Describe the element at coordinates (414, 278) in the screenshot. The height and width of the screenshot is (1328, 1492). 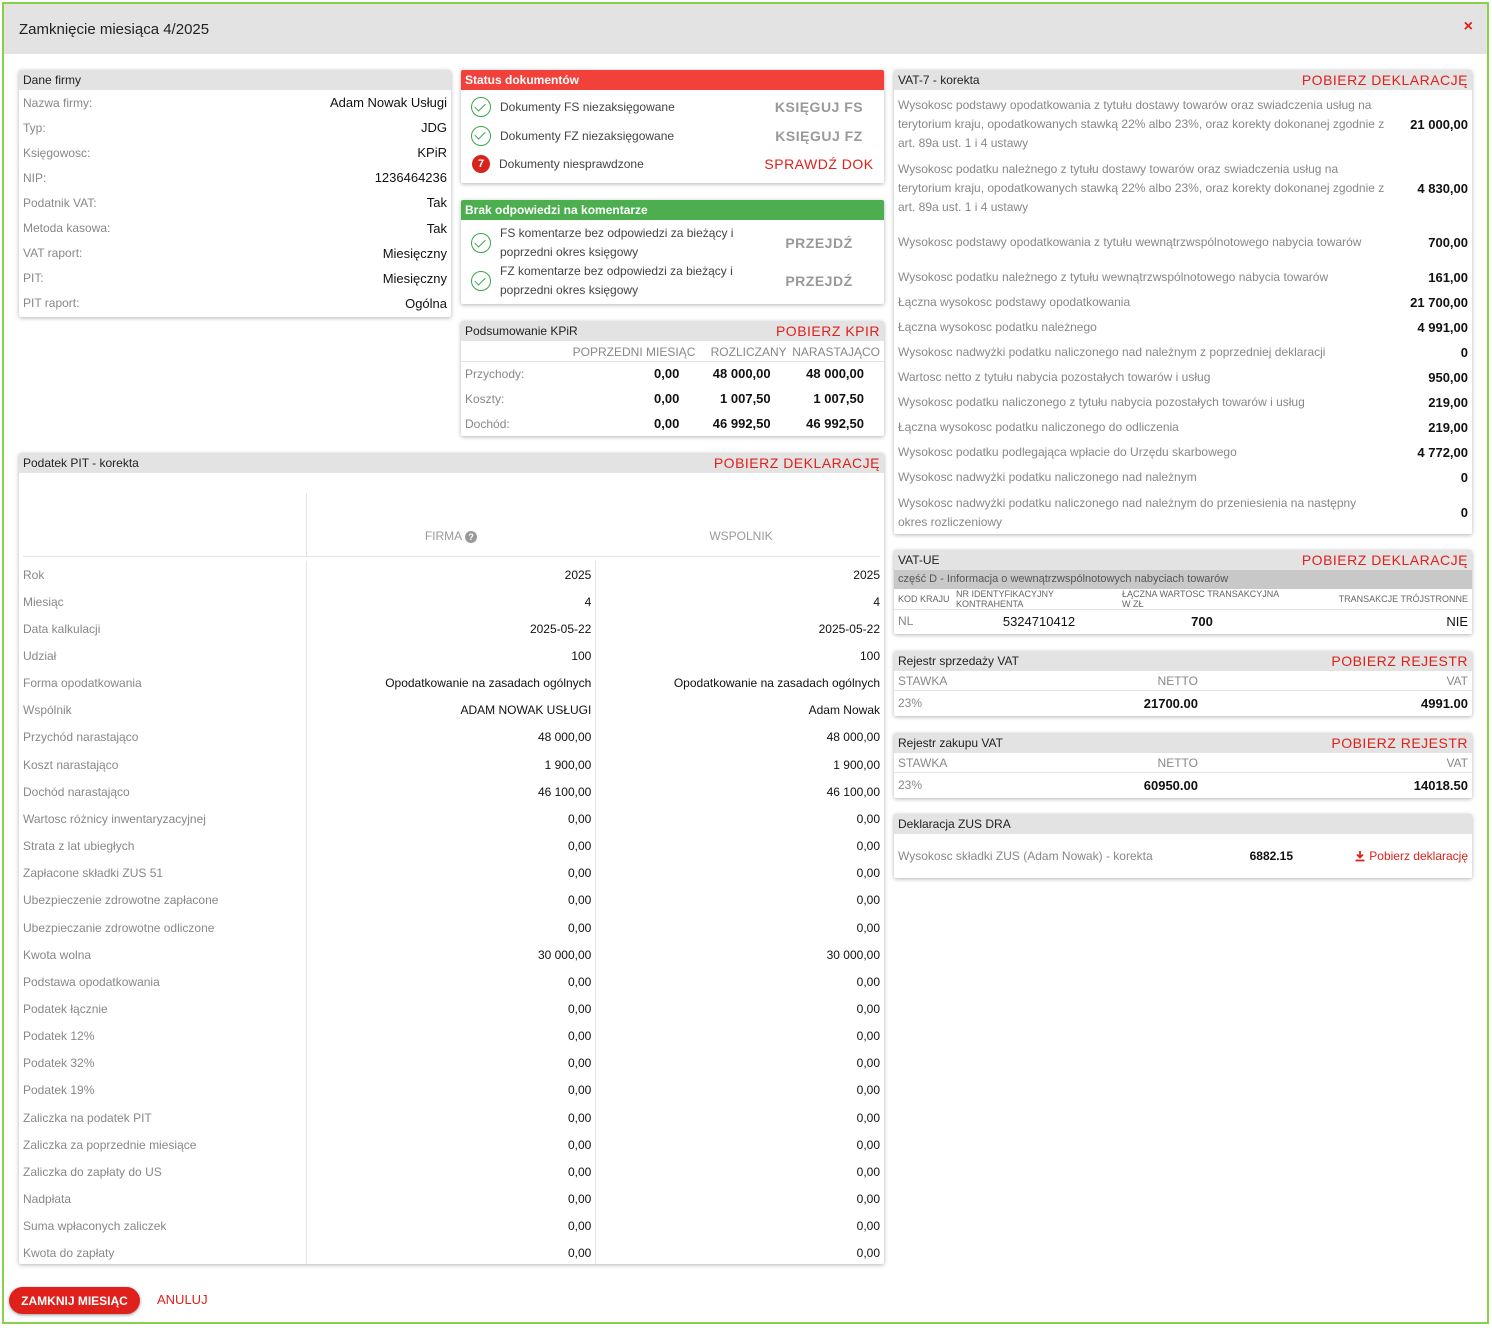
I see `company-field-value: Miesięczny` at that location.